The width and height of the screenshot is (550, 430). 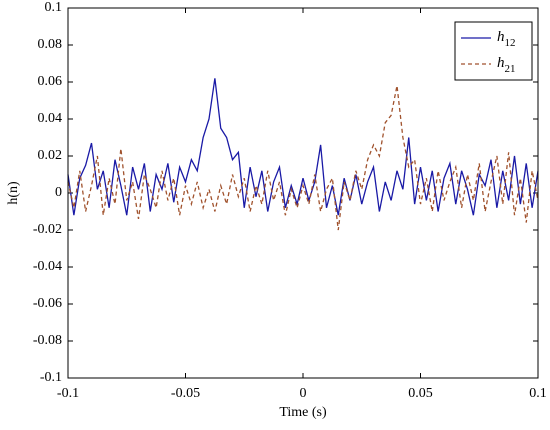 I want to click on y-tick-label: 0.02, so click(x=50, y=155).